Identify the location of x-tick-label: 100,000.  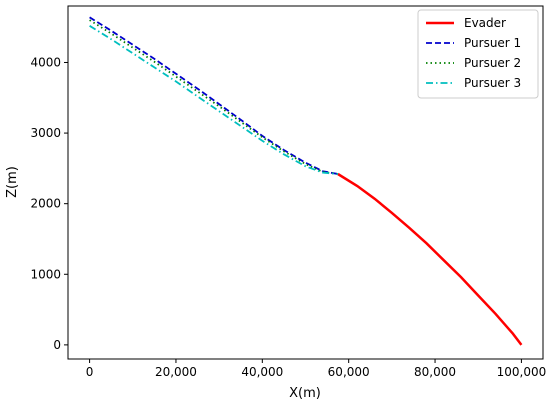
(522, 372).